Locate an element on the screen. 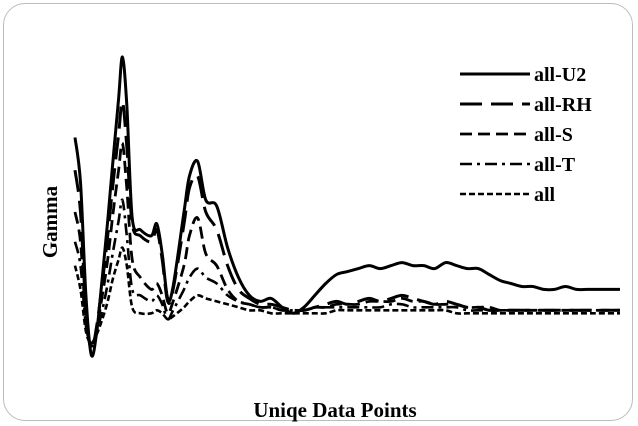  legend-label-all-U2: all-U2 is located at coordinates (560, 75).